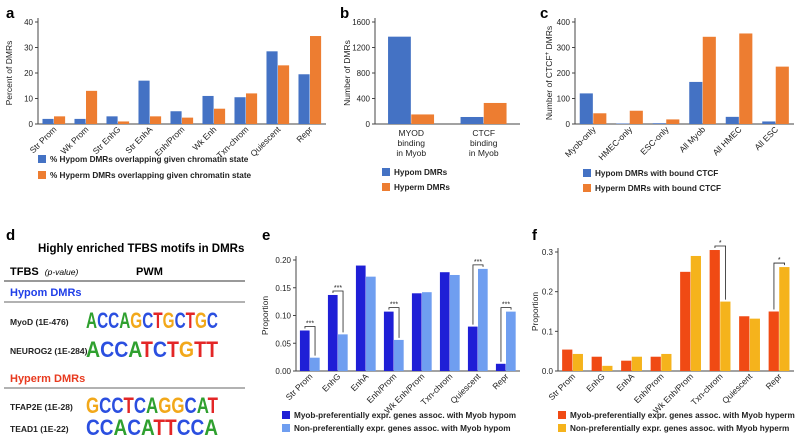 Image resolution: width=800 pixels, height=439 pixels. What do you see at coordinates (455, 322) in the screenshot?
I see `bar-light-blue-txn-chrom` at bounding box center [455, 322].